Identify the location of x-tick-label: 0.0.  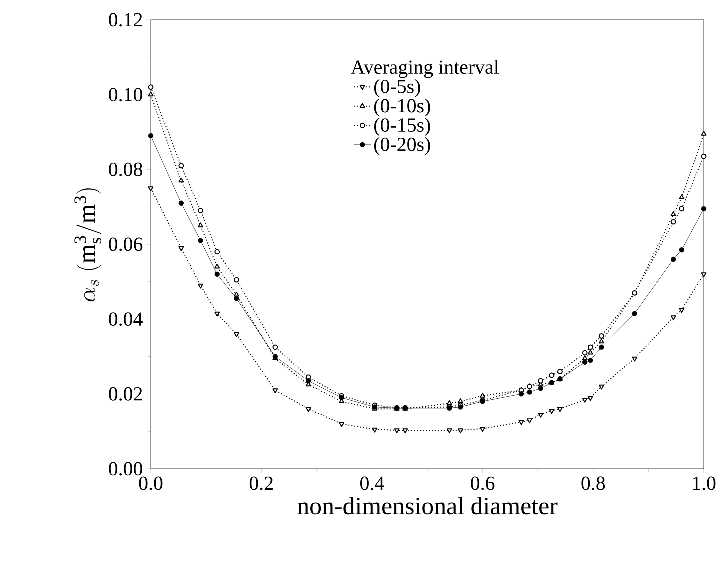
(151, 483).